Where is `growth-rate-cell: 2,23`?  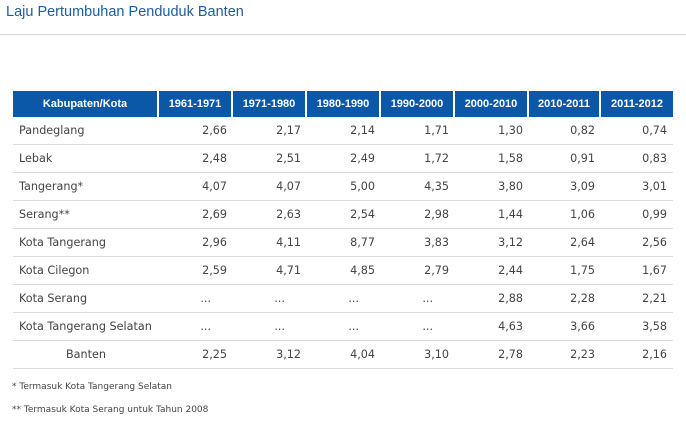
growth-rate-cell: 2,23 is located at coordinates (565, 355).